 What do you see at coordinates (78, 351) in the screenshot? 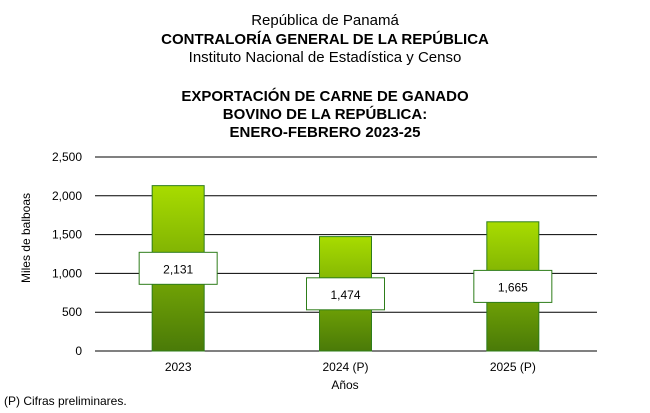
I see `y-tick-label: 0` at bounding box center [78, 351].